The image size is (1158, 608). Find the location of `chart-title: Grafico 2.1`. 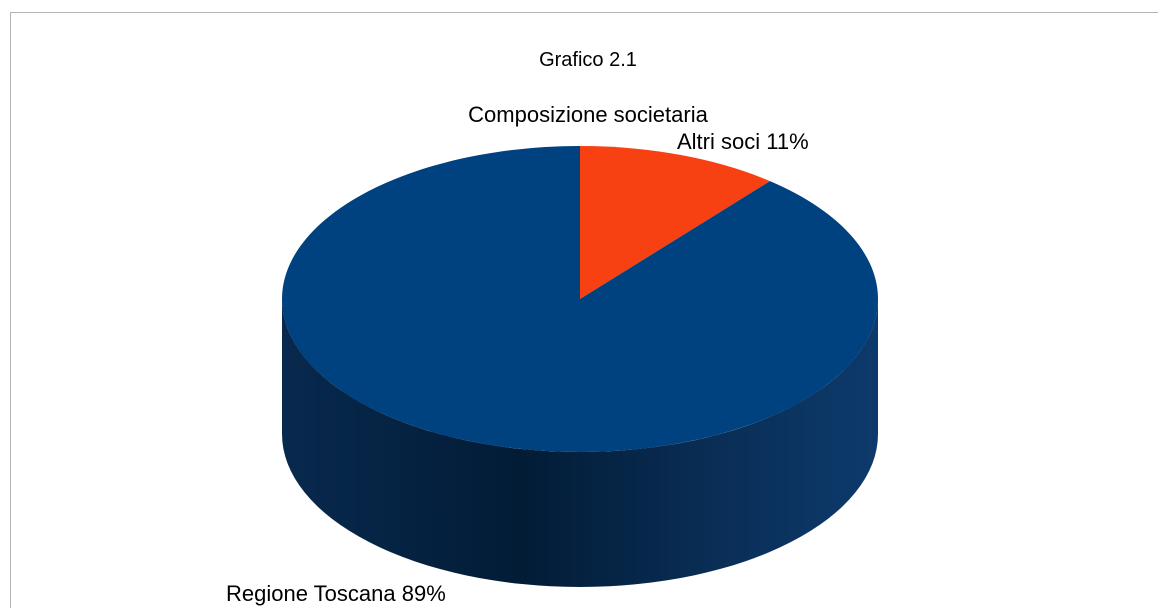

chart-title: Grafico 2.1 is located at coordinates (588, 60).